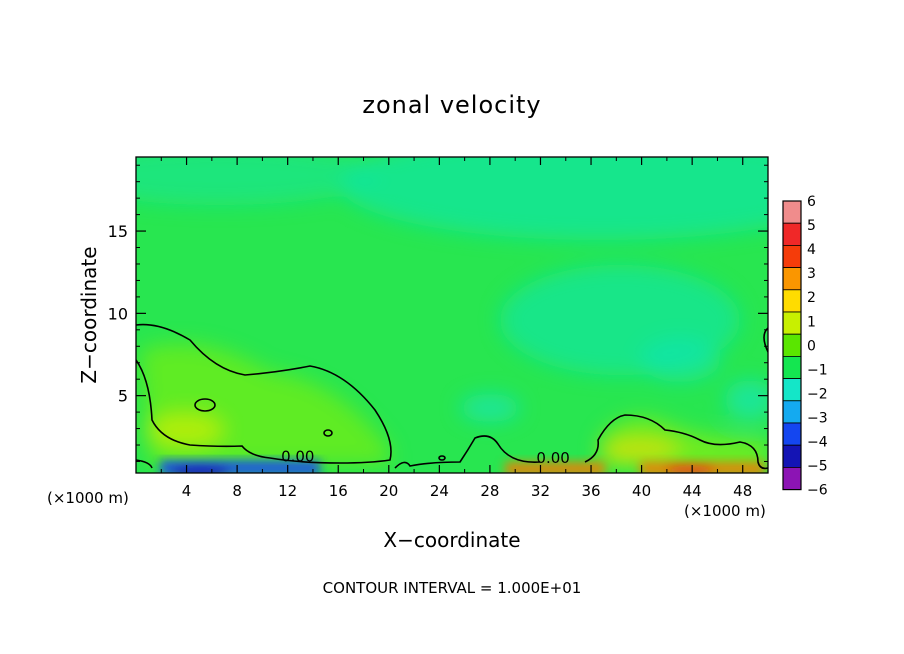 The height and width of the screenshot is (654, 904). What do you see at coordinates (467, 452) in the screenshot?
I see `contour-line-bottom-middle` at bounding box center [467, 452].